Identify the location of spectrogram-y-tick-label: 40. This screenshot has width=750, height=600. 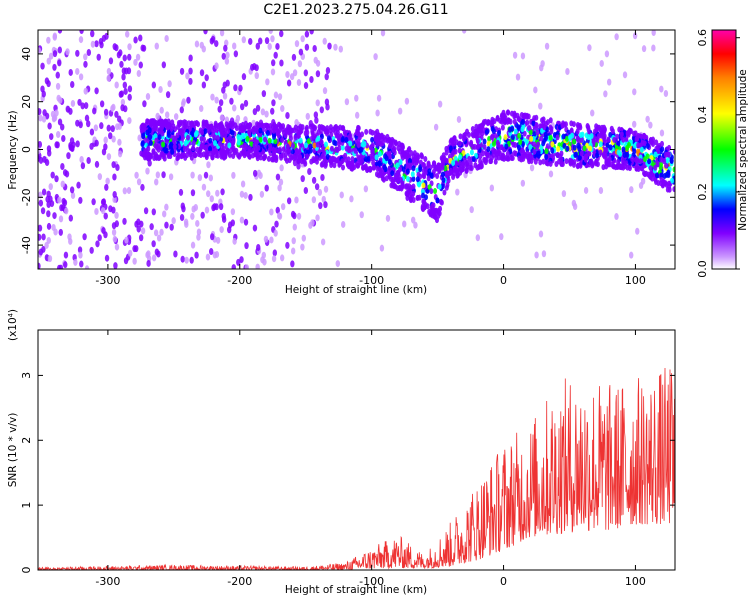
(26, 54).